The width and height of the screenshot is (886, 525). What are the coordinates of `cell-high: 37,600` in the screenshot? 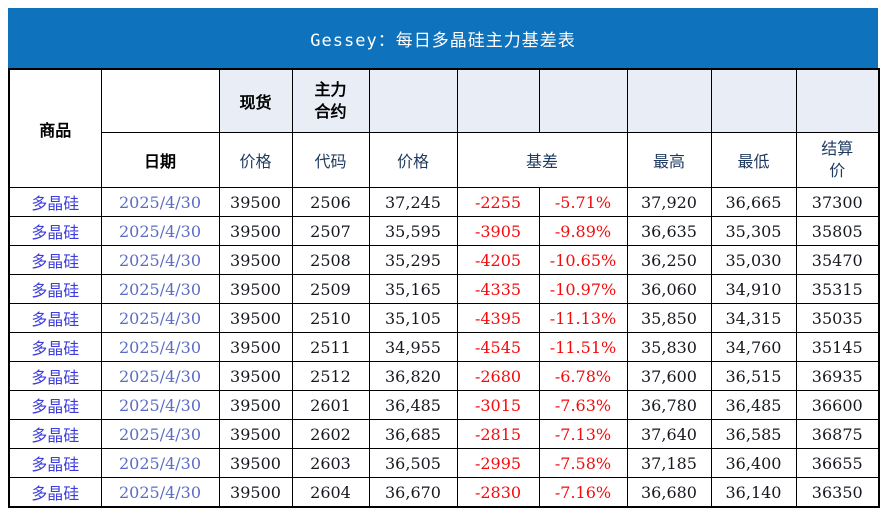 It's located at (669, 376).